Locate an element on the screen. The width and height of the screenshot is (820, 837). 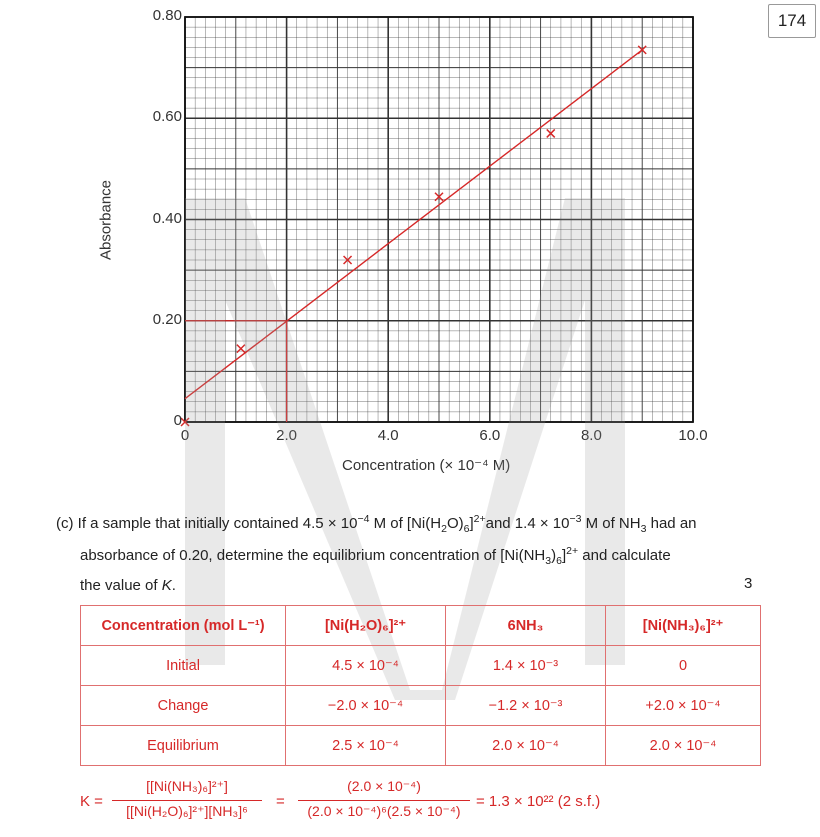
x-tick-label: 8.0 is located at coordinates (591, 435).